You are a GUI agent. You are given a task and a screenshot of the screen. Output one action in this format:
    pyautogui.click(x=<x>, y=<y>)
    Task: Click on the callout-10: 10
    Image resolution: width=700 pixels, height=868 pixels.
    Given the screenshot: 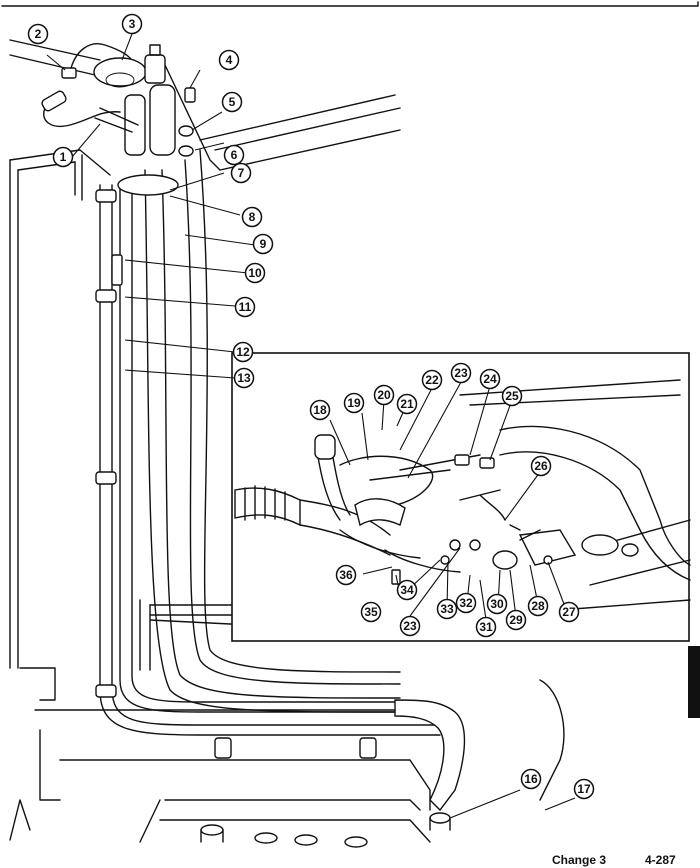 What is the action you would take?
    pyautogui.click(x=255, y=273)
    